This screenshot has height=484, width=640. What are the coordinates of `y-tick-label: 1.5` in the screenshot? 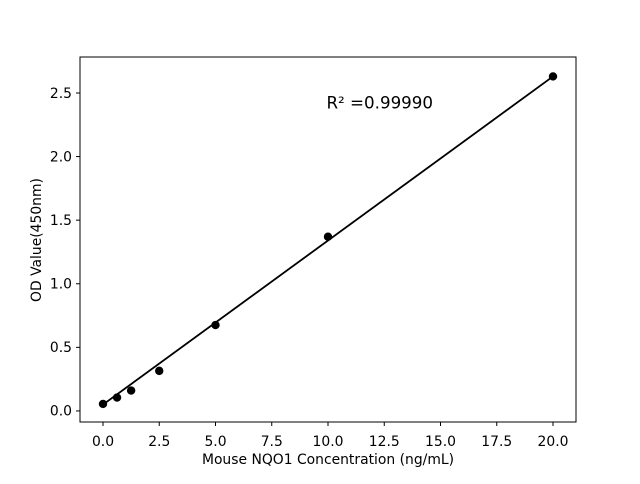 It's located at (61, 221).